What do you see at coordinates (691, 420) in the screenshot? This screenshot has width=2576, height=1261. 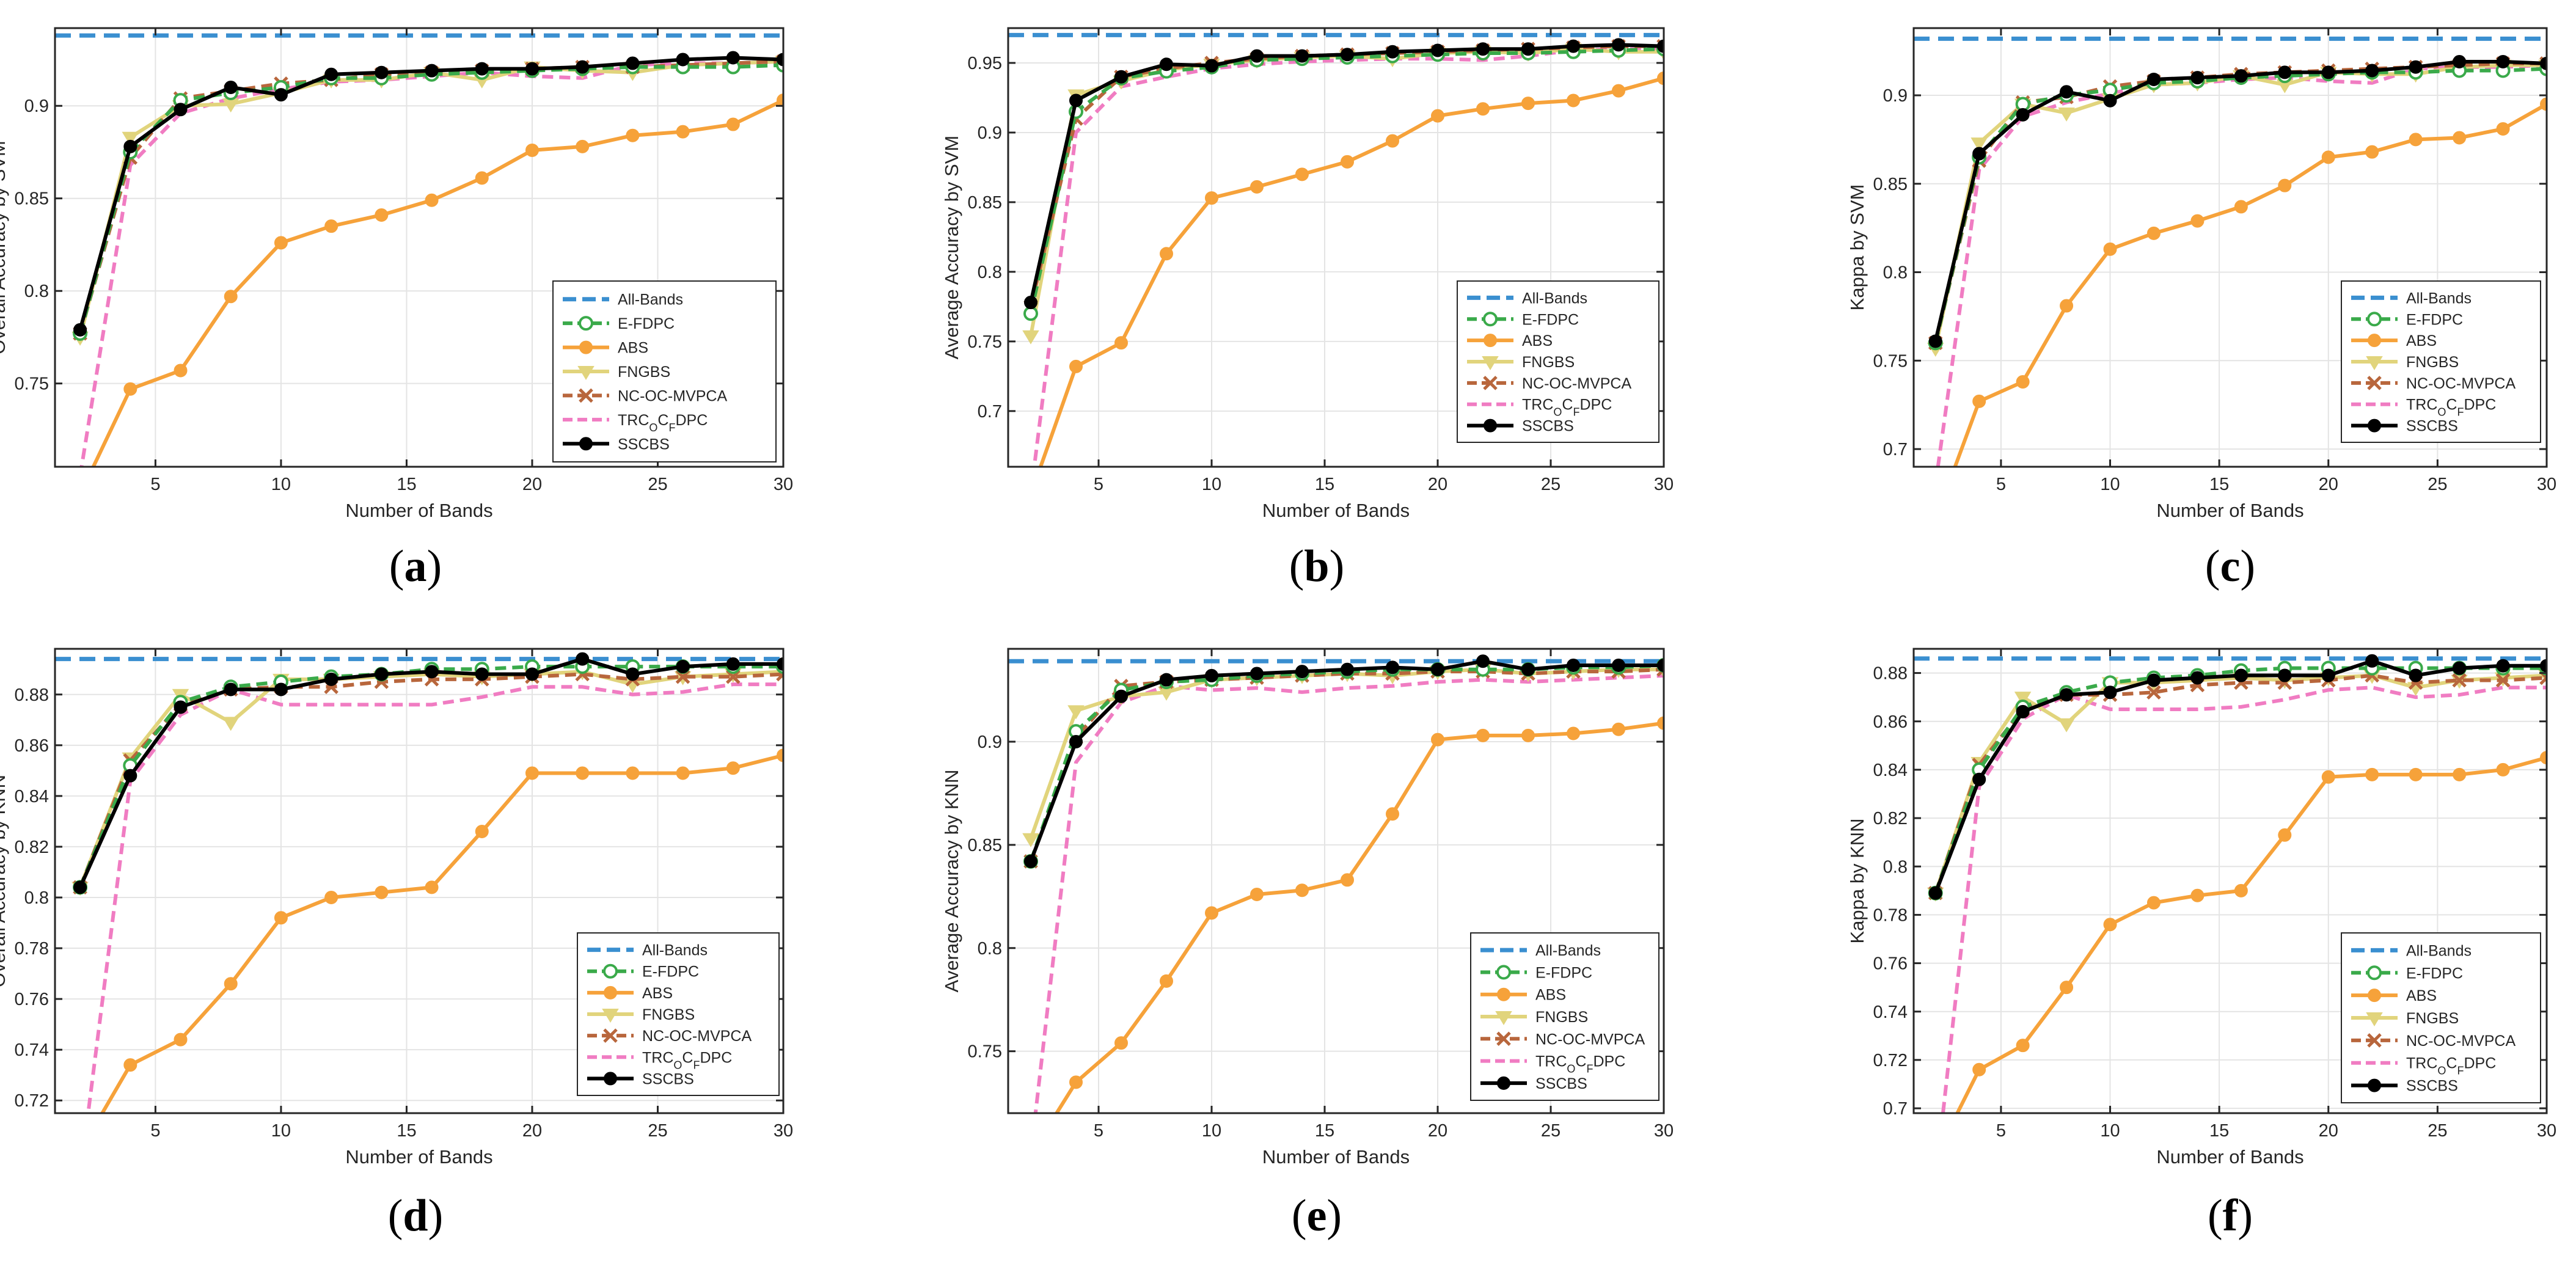 I see `legend-label-part: DPC` at bounding box center [691, 420].